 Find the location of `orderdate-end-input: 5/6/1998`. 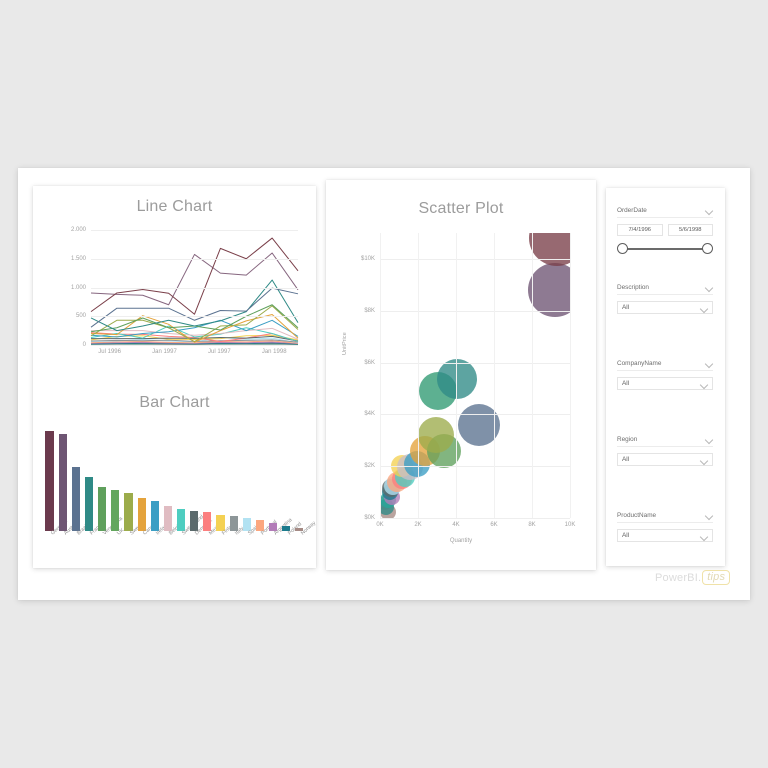

orderdate-end-input: 5/6/1998 is located at coordinates (690, 230).